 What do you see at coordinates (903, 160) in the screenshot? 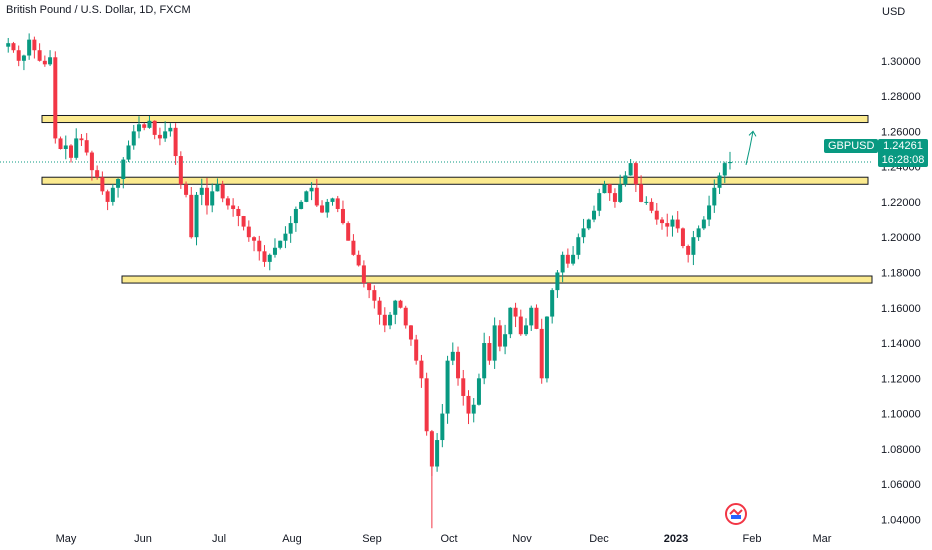
I see `countdown: 16:28:08` at bounding box center [903, 160].